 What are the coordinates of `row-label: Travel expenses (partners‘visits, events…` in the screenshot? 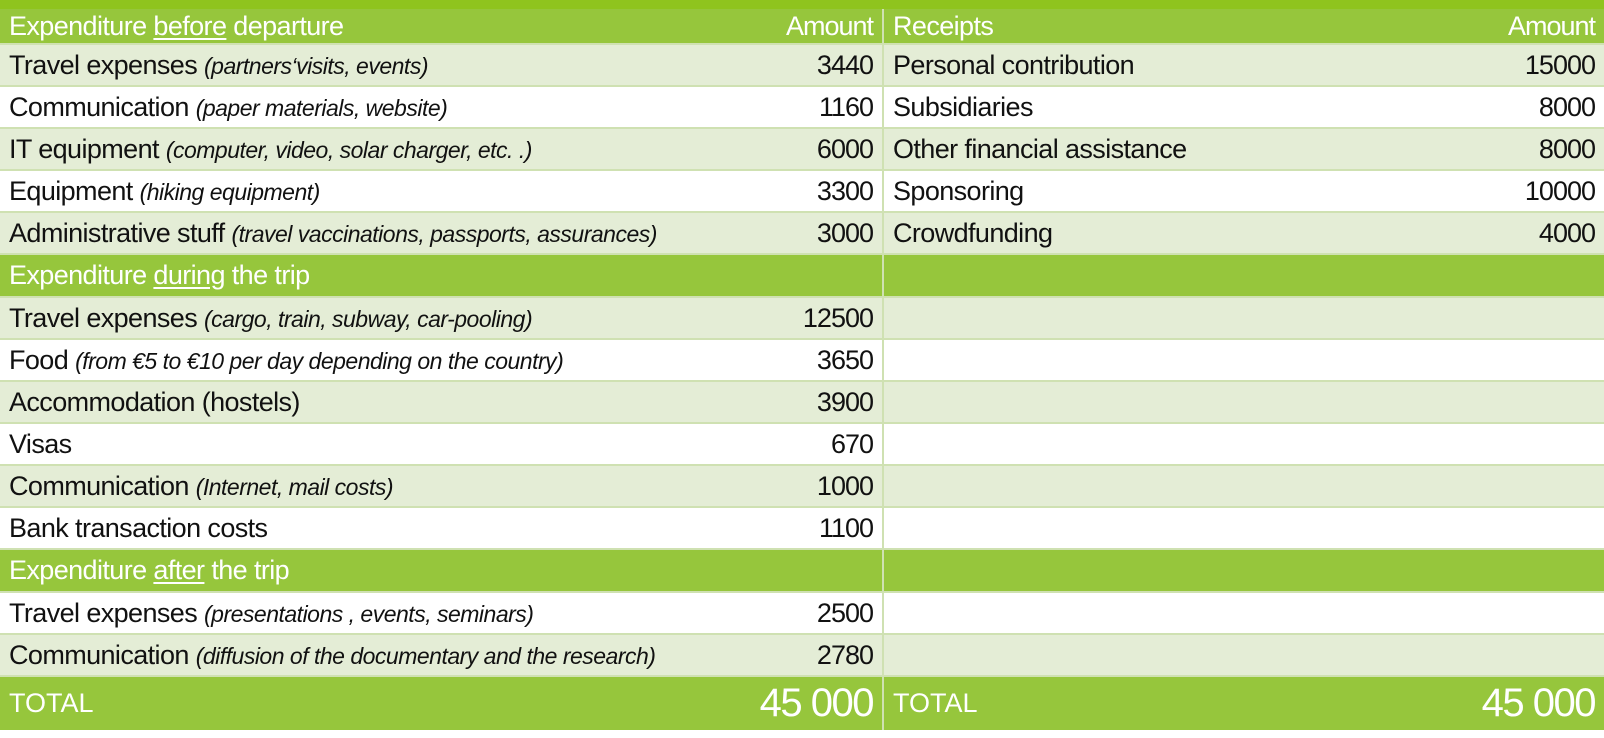 It's located at (218, 64).